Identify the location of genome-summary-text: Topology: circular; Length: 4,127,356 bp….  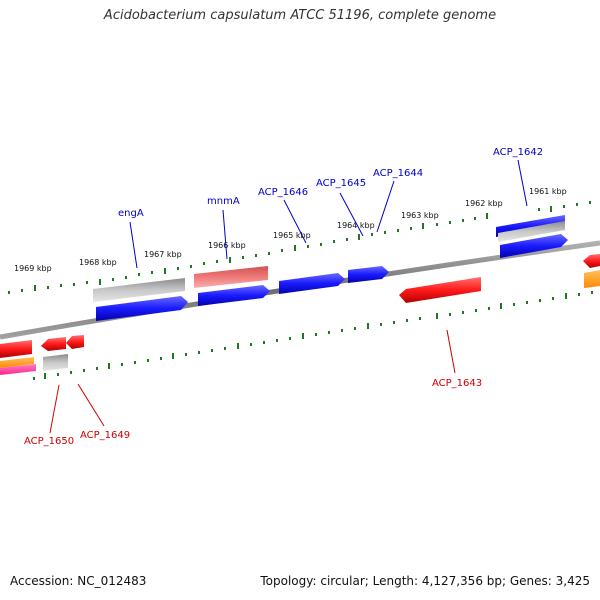
(425, 581).